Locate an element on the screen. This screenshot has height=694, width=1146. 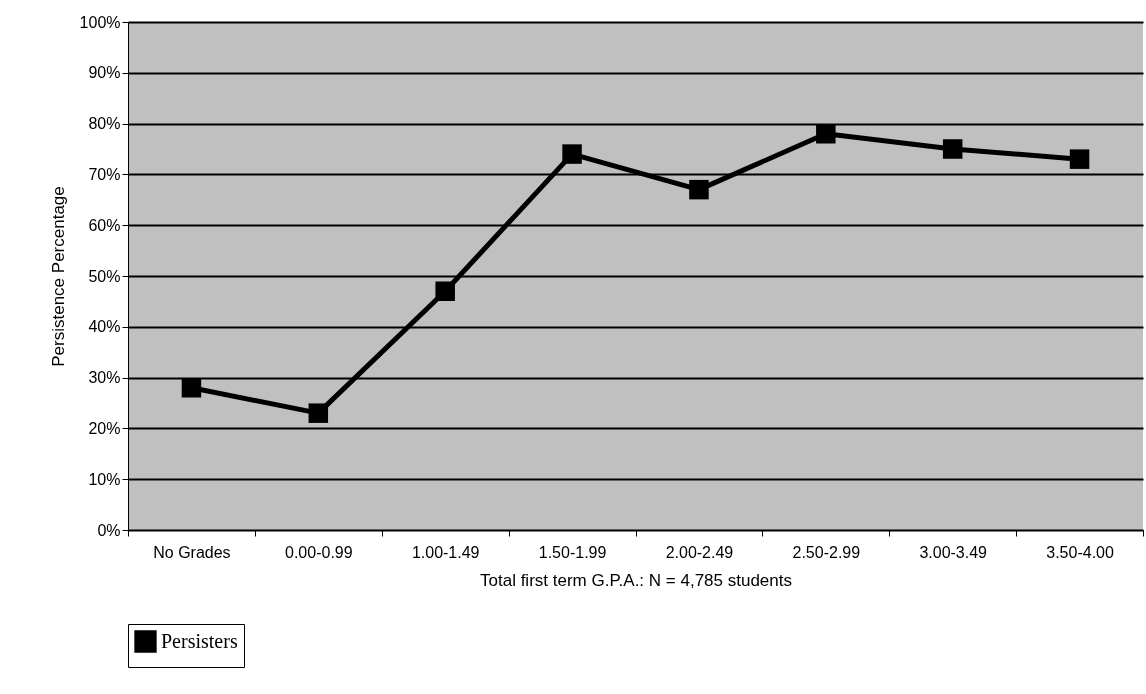
y-tick-label: 0% is located at coordinates (109, 530).